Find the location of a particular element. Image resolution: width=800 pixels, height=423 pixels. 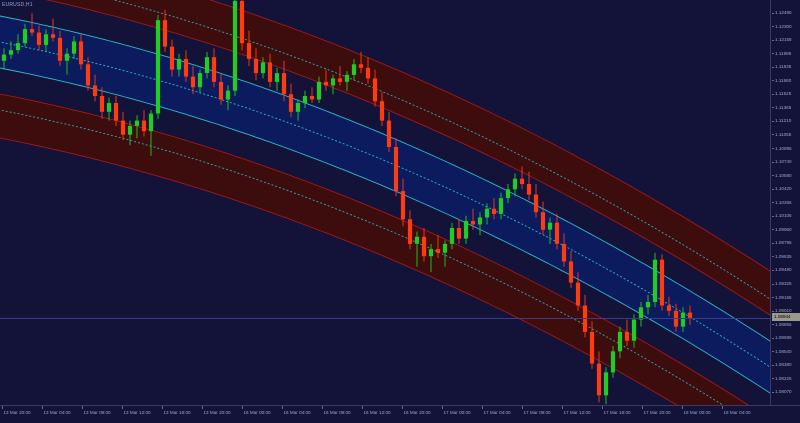

price-tick: 1.12300 is located at coordinates (785, 27).